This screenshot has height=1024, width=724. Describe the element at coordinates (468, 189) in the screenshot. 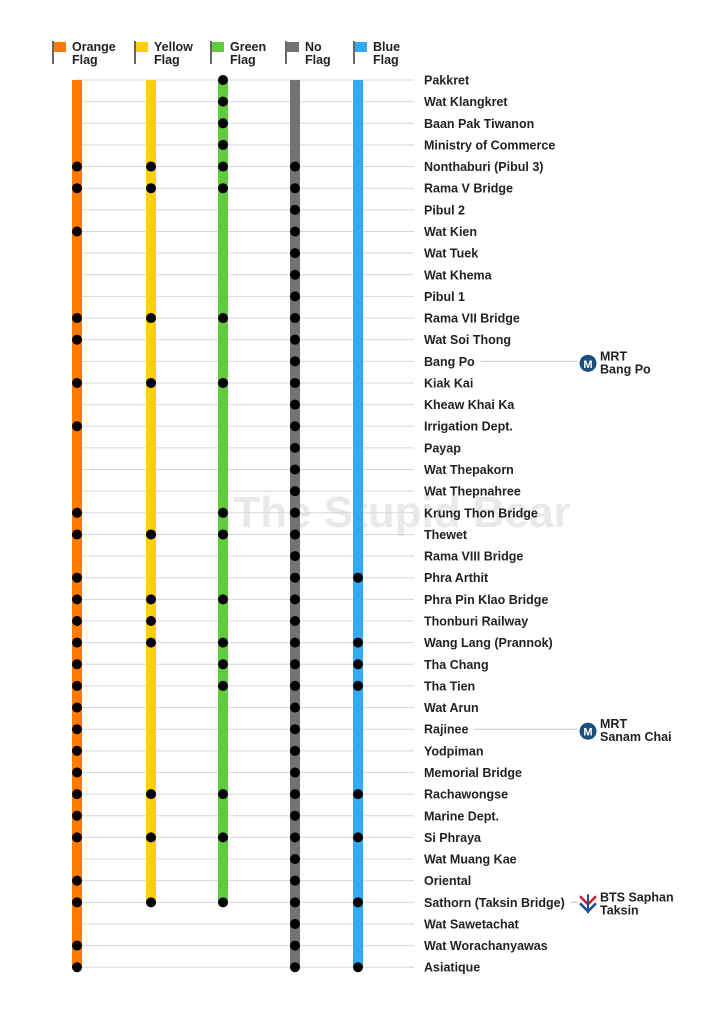

I see `stop-label: Rama V Bridge` at that location.